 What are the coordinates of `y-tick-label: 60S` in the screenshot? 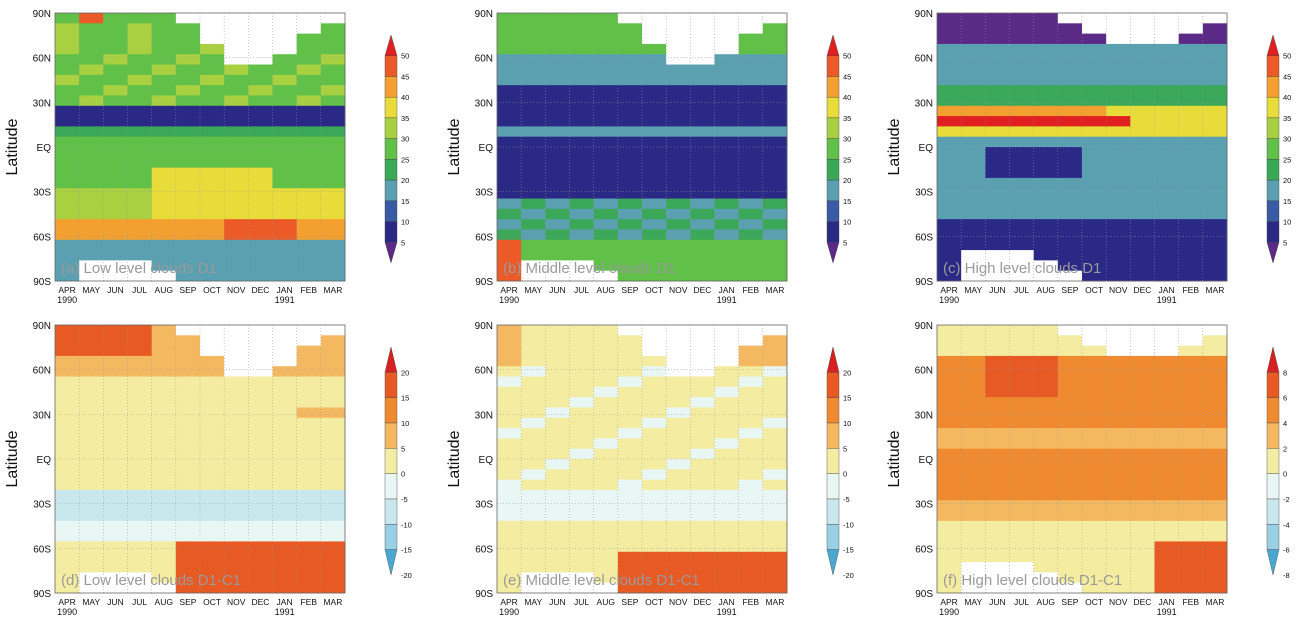 It's located at (924, 549).